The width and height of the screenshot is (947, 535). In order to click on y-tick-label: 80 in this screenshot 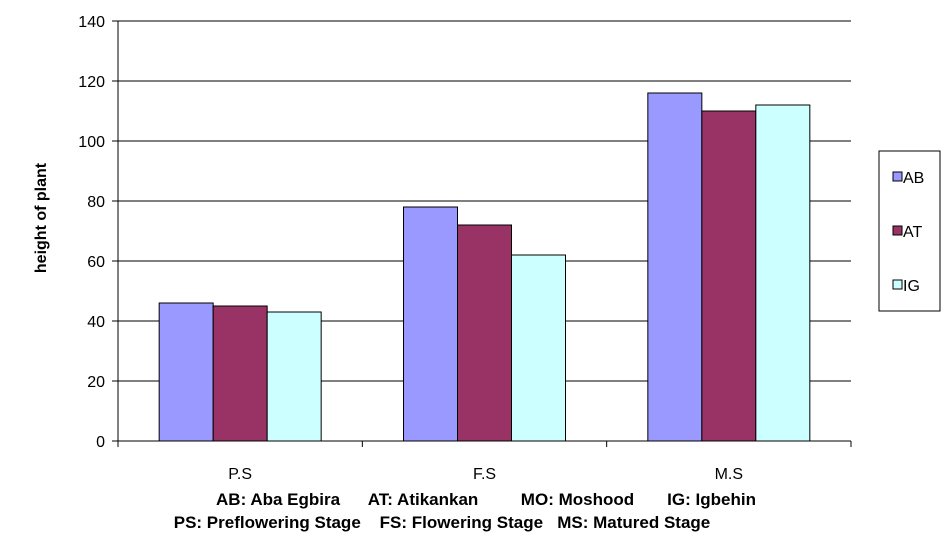, I will do `click(96, 202)`.